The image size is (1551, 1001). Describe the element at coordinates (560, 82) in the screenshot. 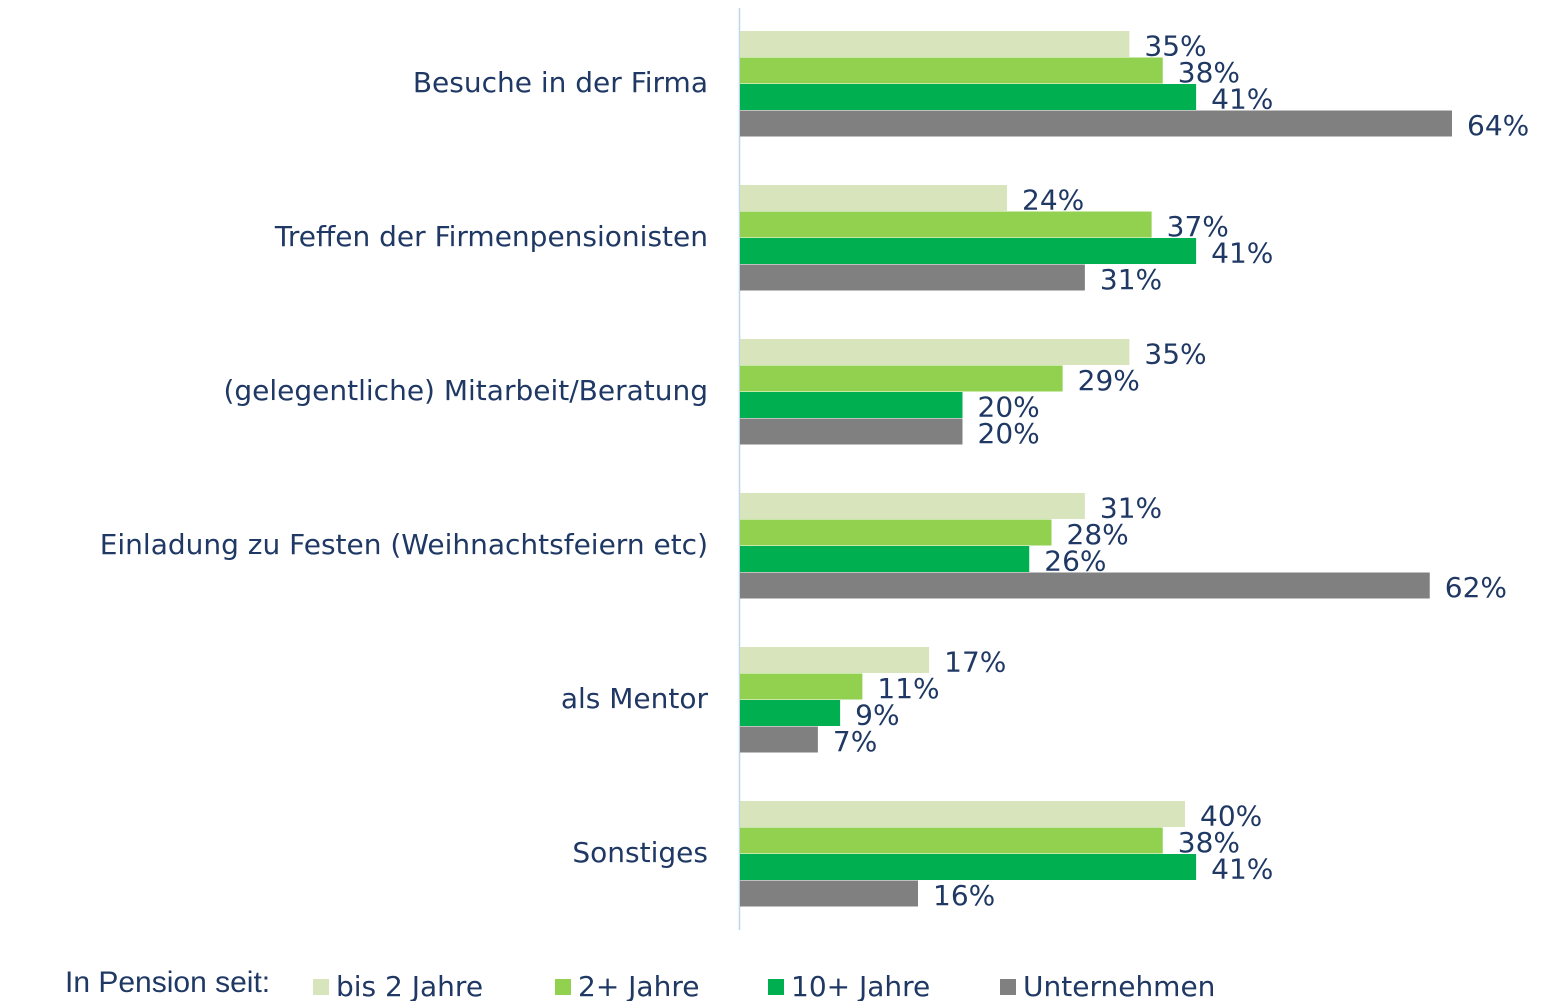

I see `category-label: Besuche in der Firma` at that location.